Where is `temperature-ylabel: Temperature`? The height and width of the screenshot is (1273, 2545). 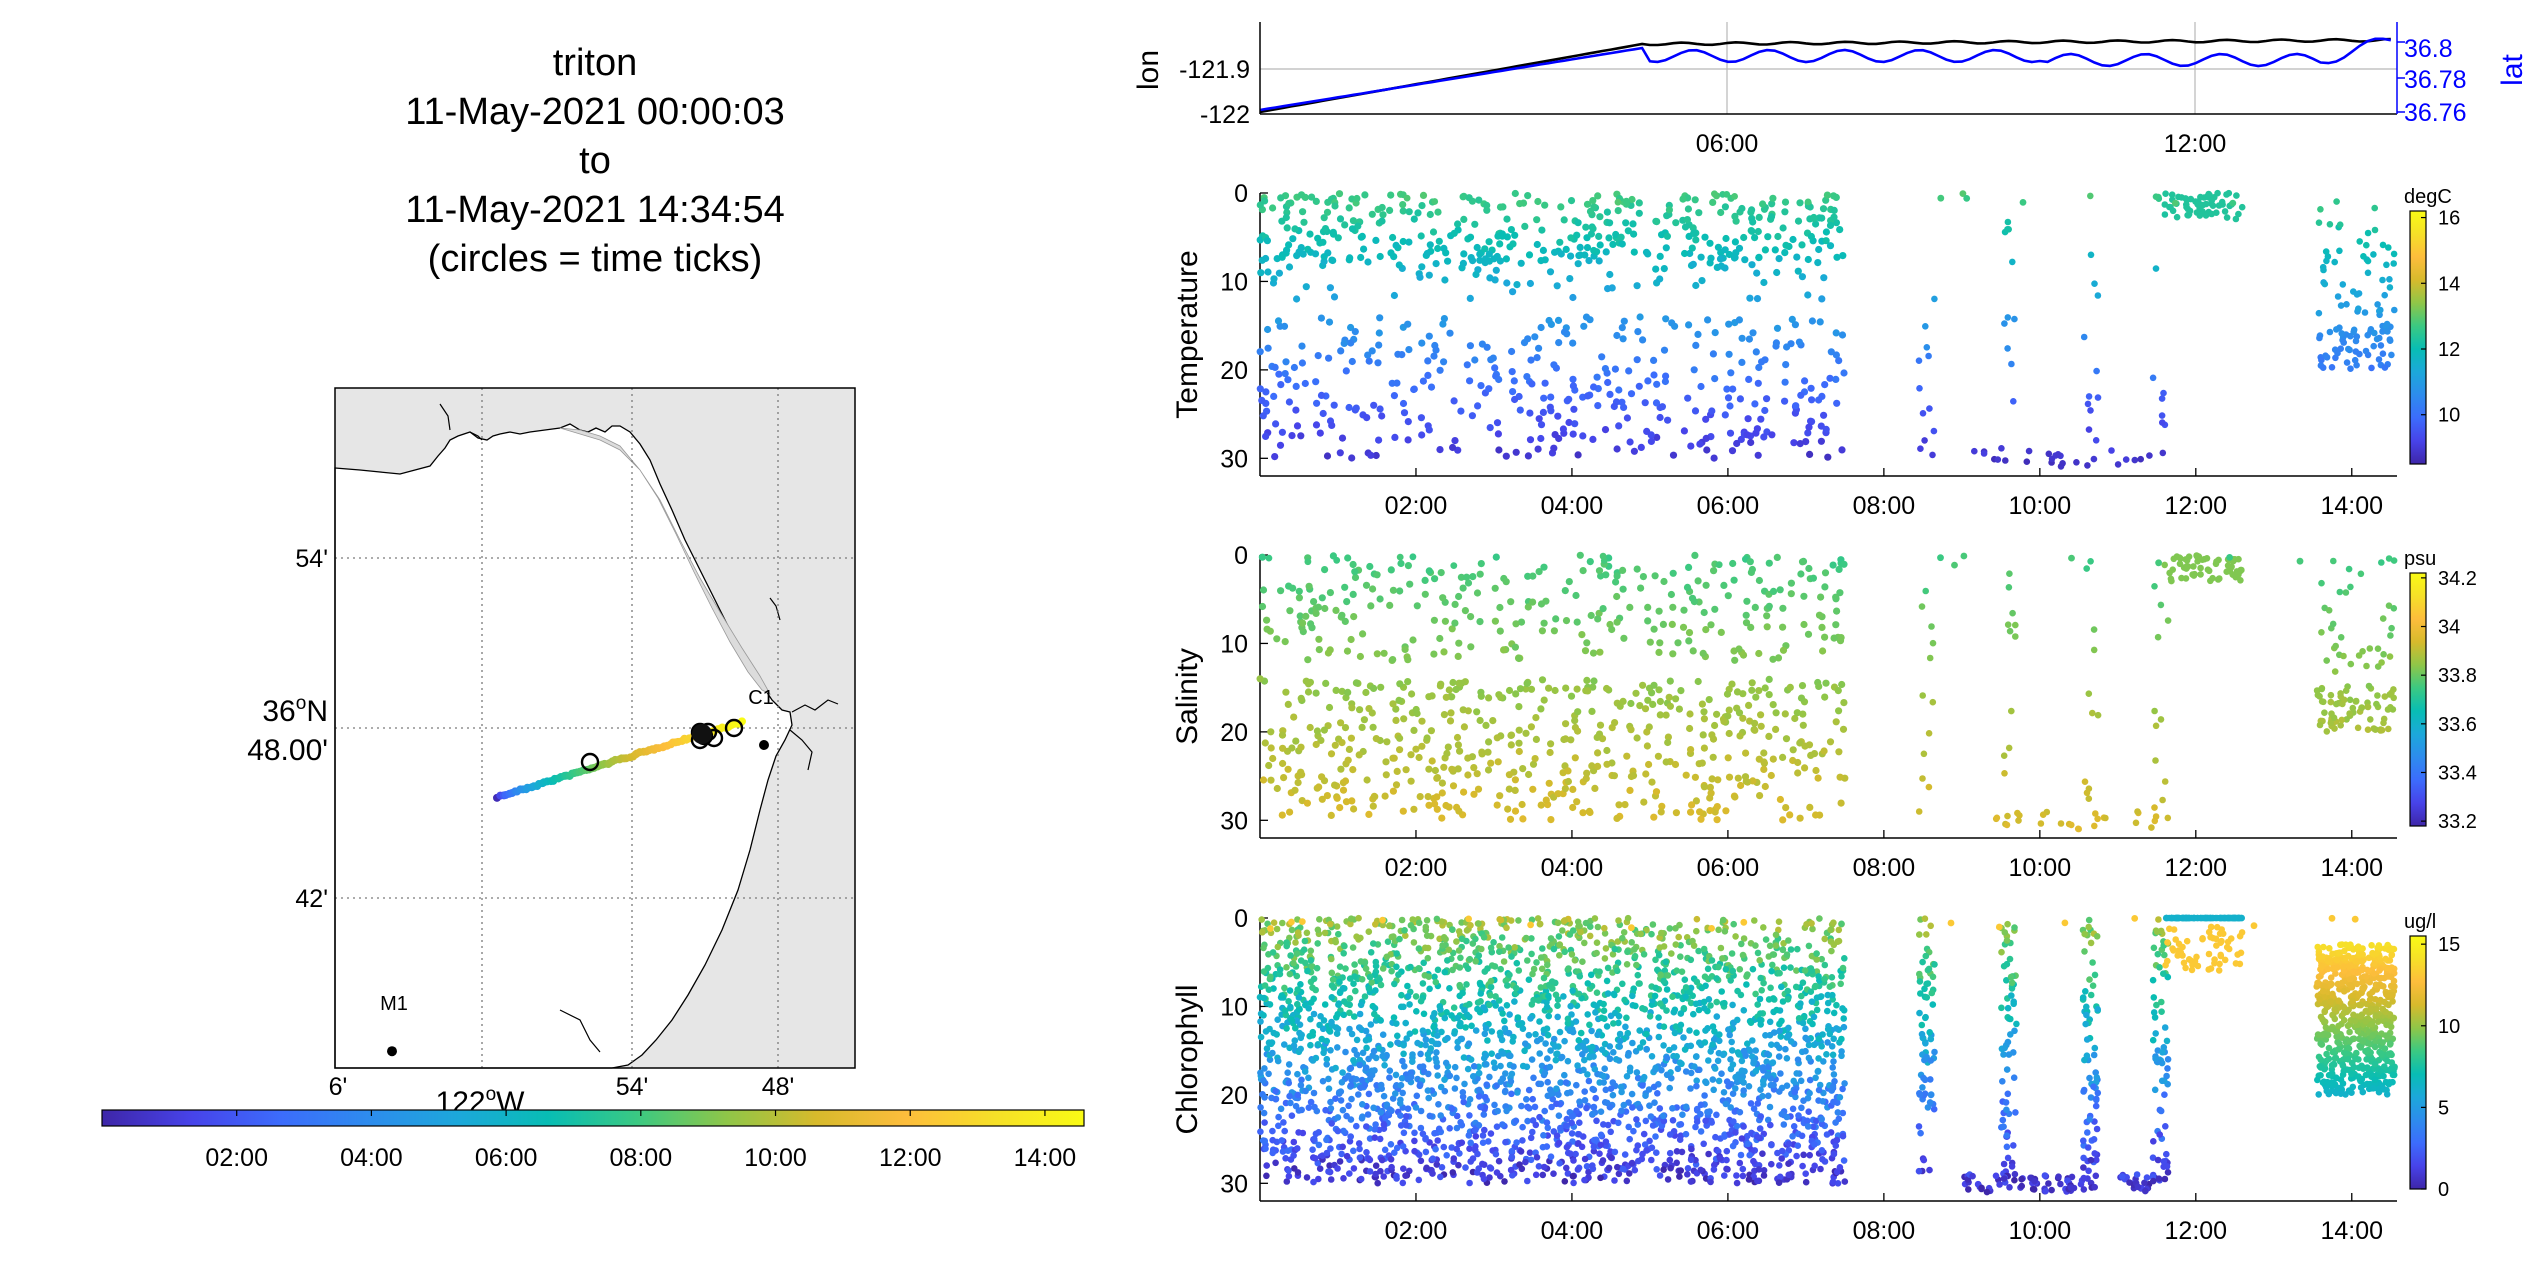
temperature-ylabel: Temperature is located at coordinates (1187, 334).